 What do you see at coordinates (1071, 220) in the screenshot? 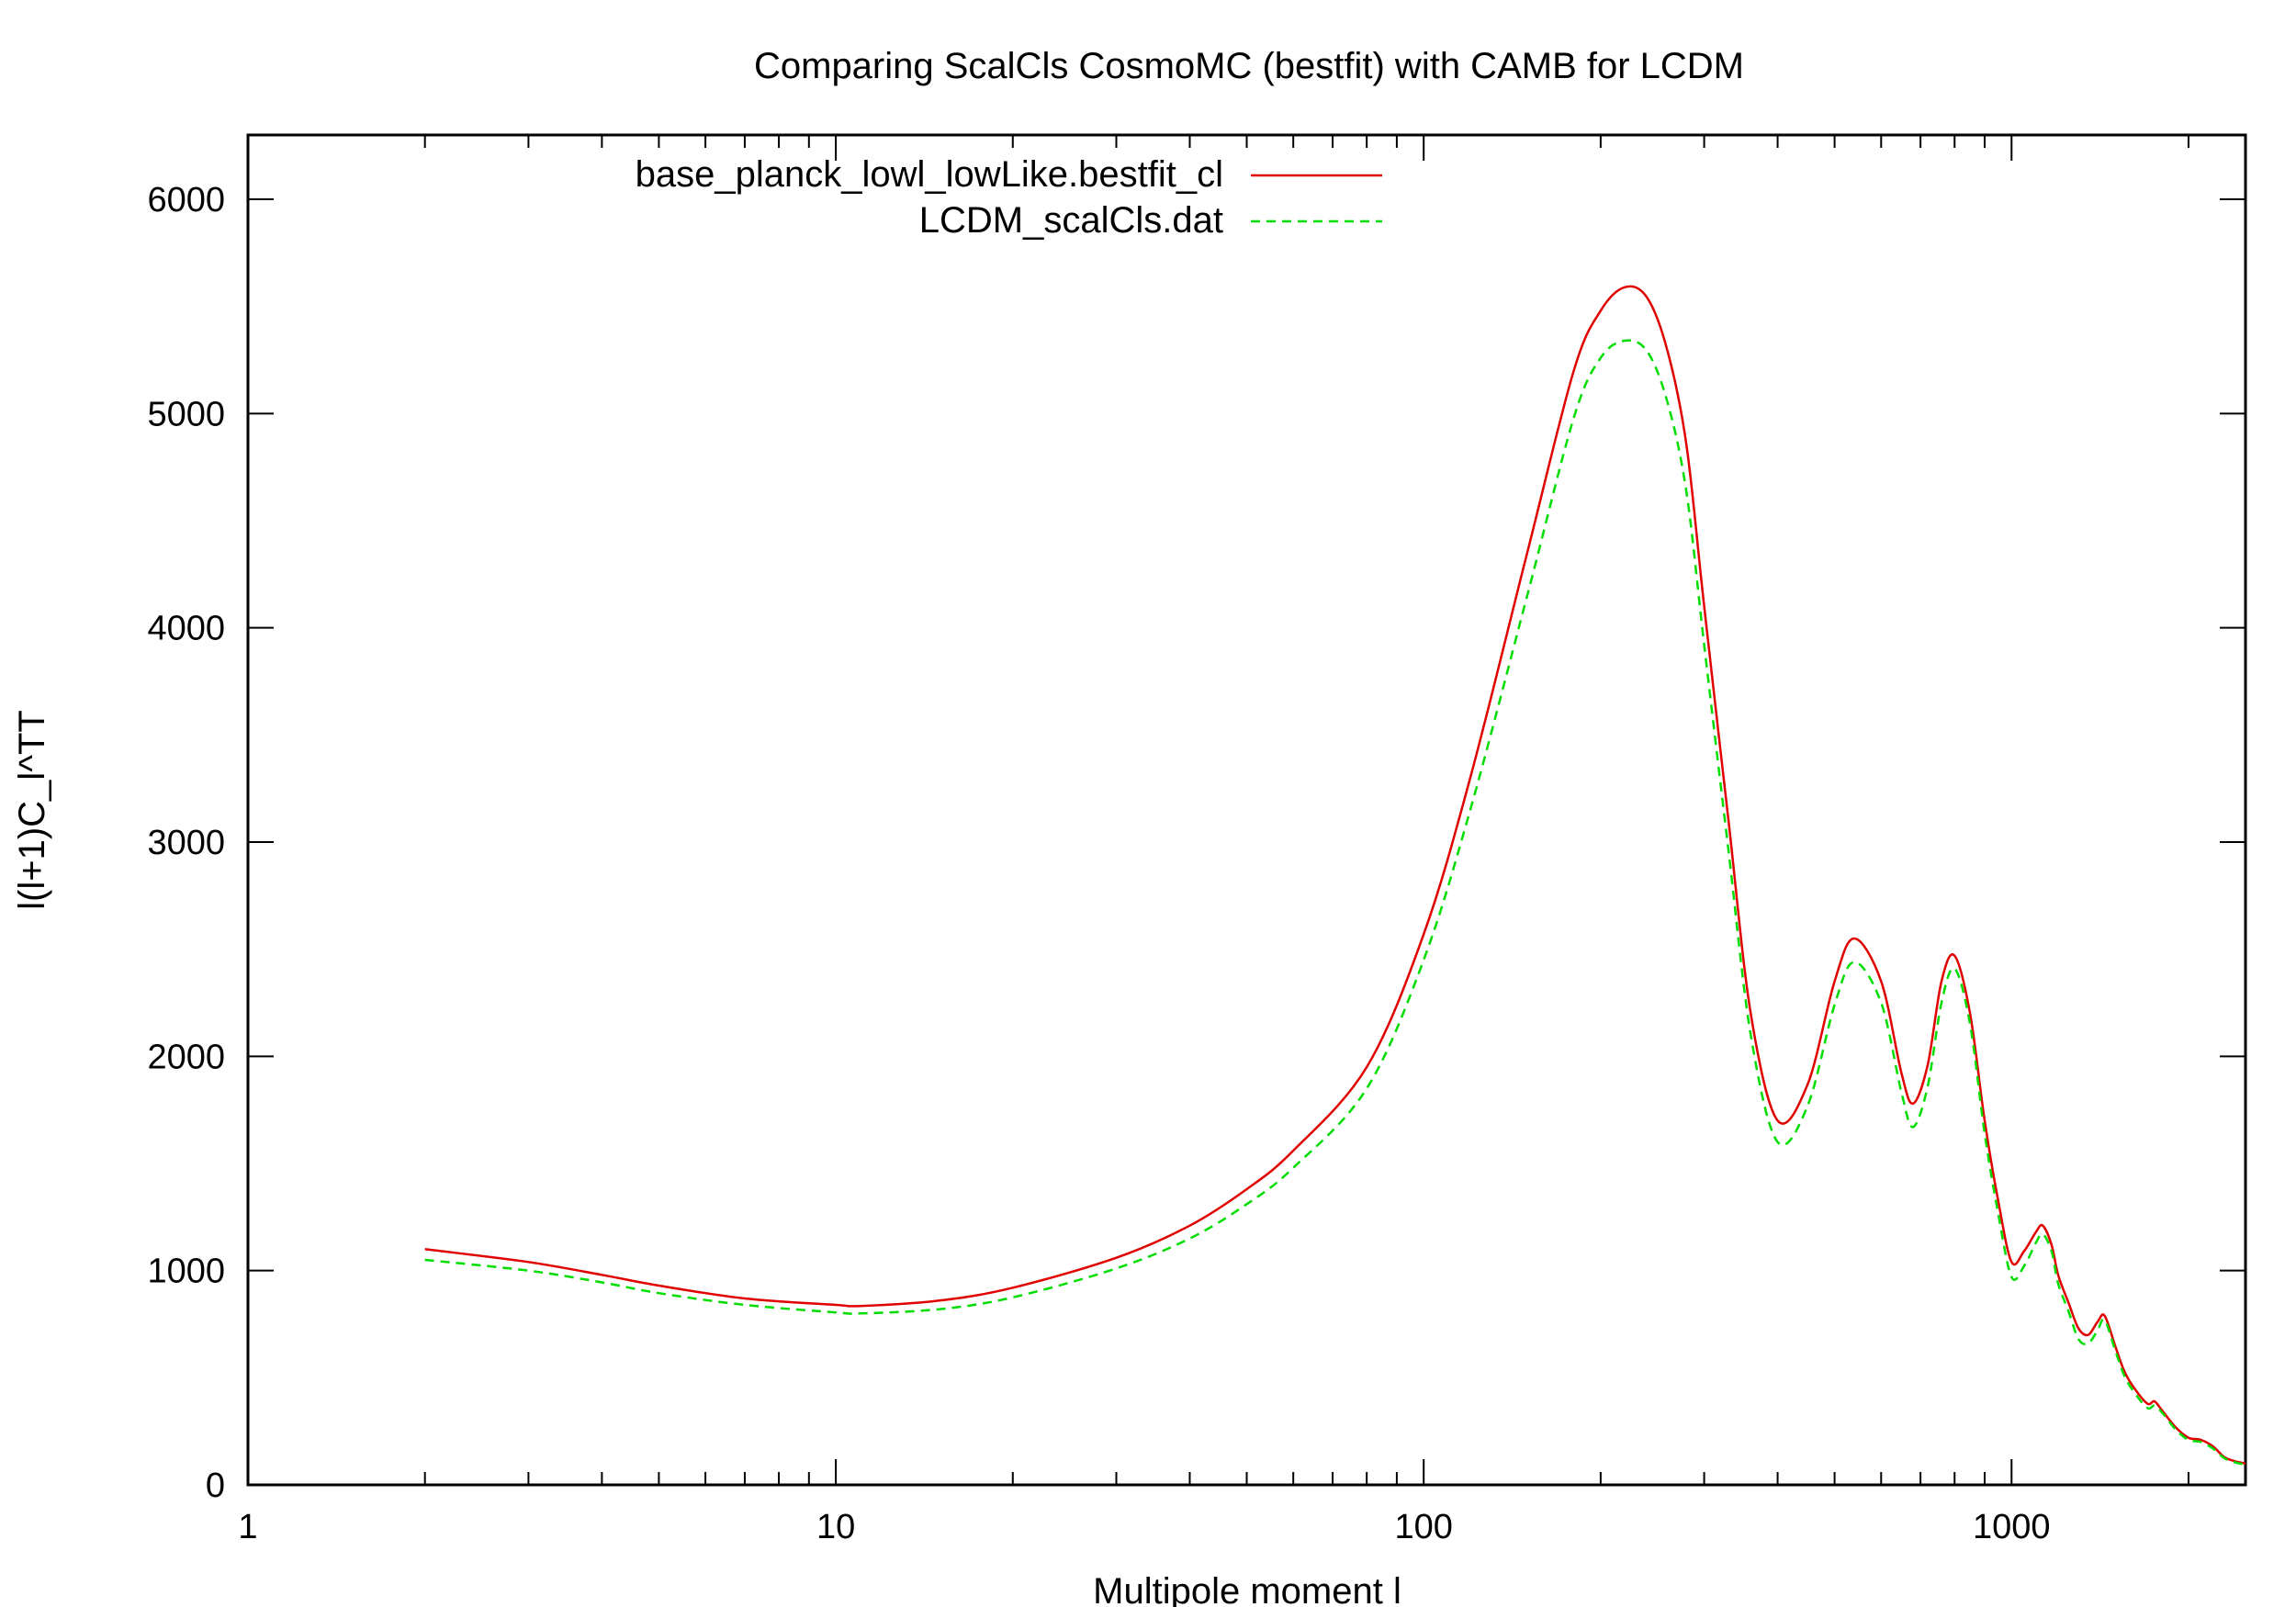
I see `legend-label: LCDM_scalCls.dat` at bounding box center [1071, 220].